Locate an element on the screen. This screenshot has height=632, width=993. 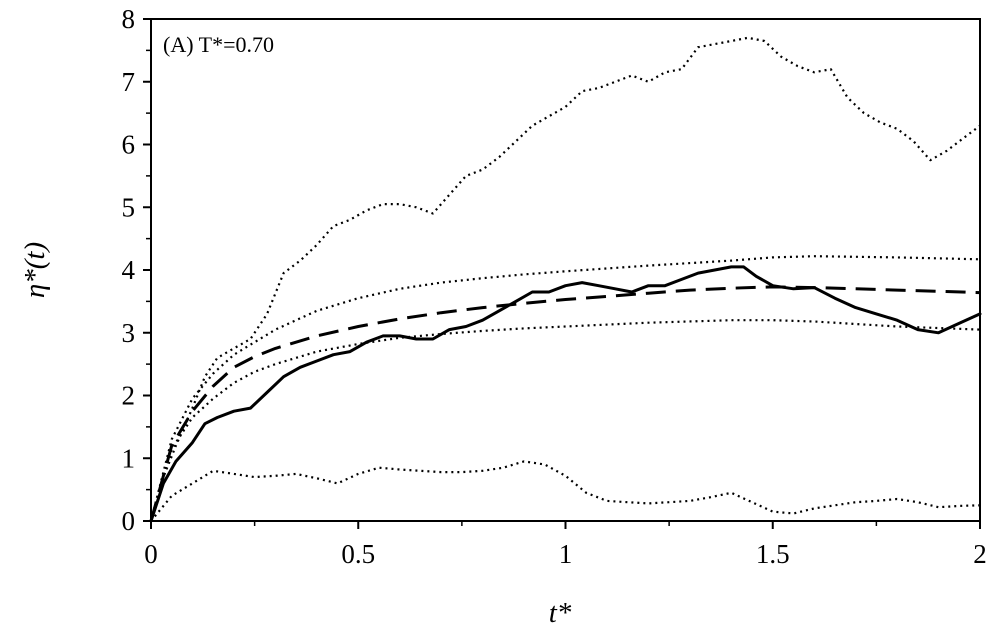
y-tick-label-0: 0 is located at coordinates (129, 521).